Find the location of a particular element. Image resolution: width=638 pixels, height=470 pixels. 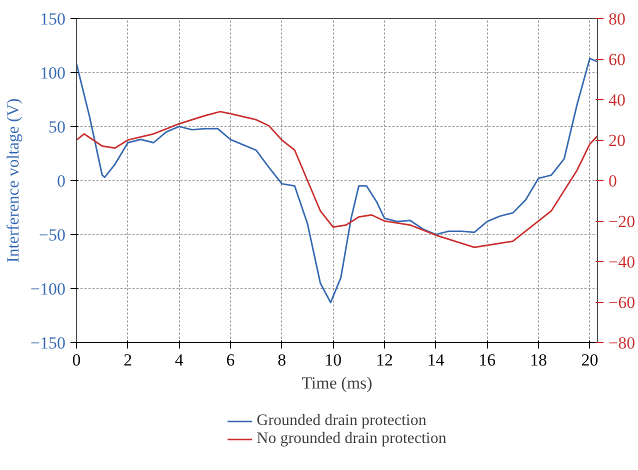

y2-tick-label: 20 is located at coordinates (617, 140).